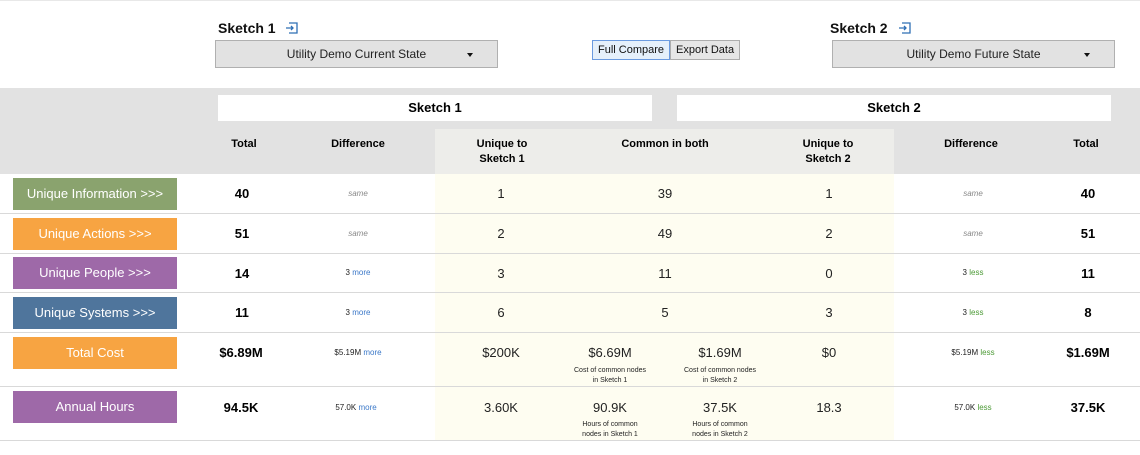  I want to click on unique-sketch1-header: Unique to Sketch 1, so click(502, 152).